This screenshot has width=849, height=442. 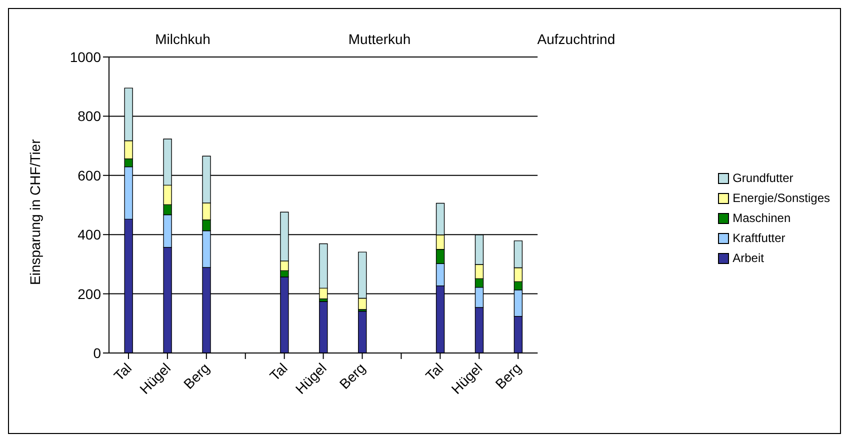 I want to click on y-tick-label: 1000, so click(x=86, y=56).